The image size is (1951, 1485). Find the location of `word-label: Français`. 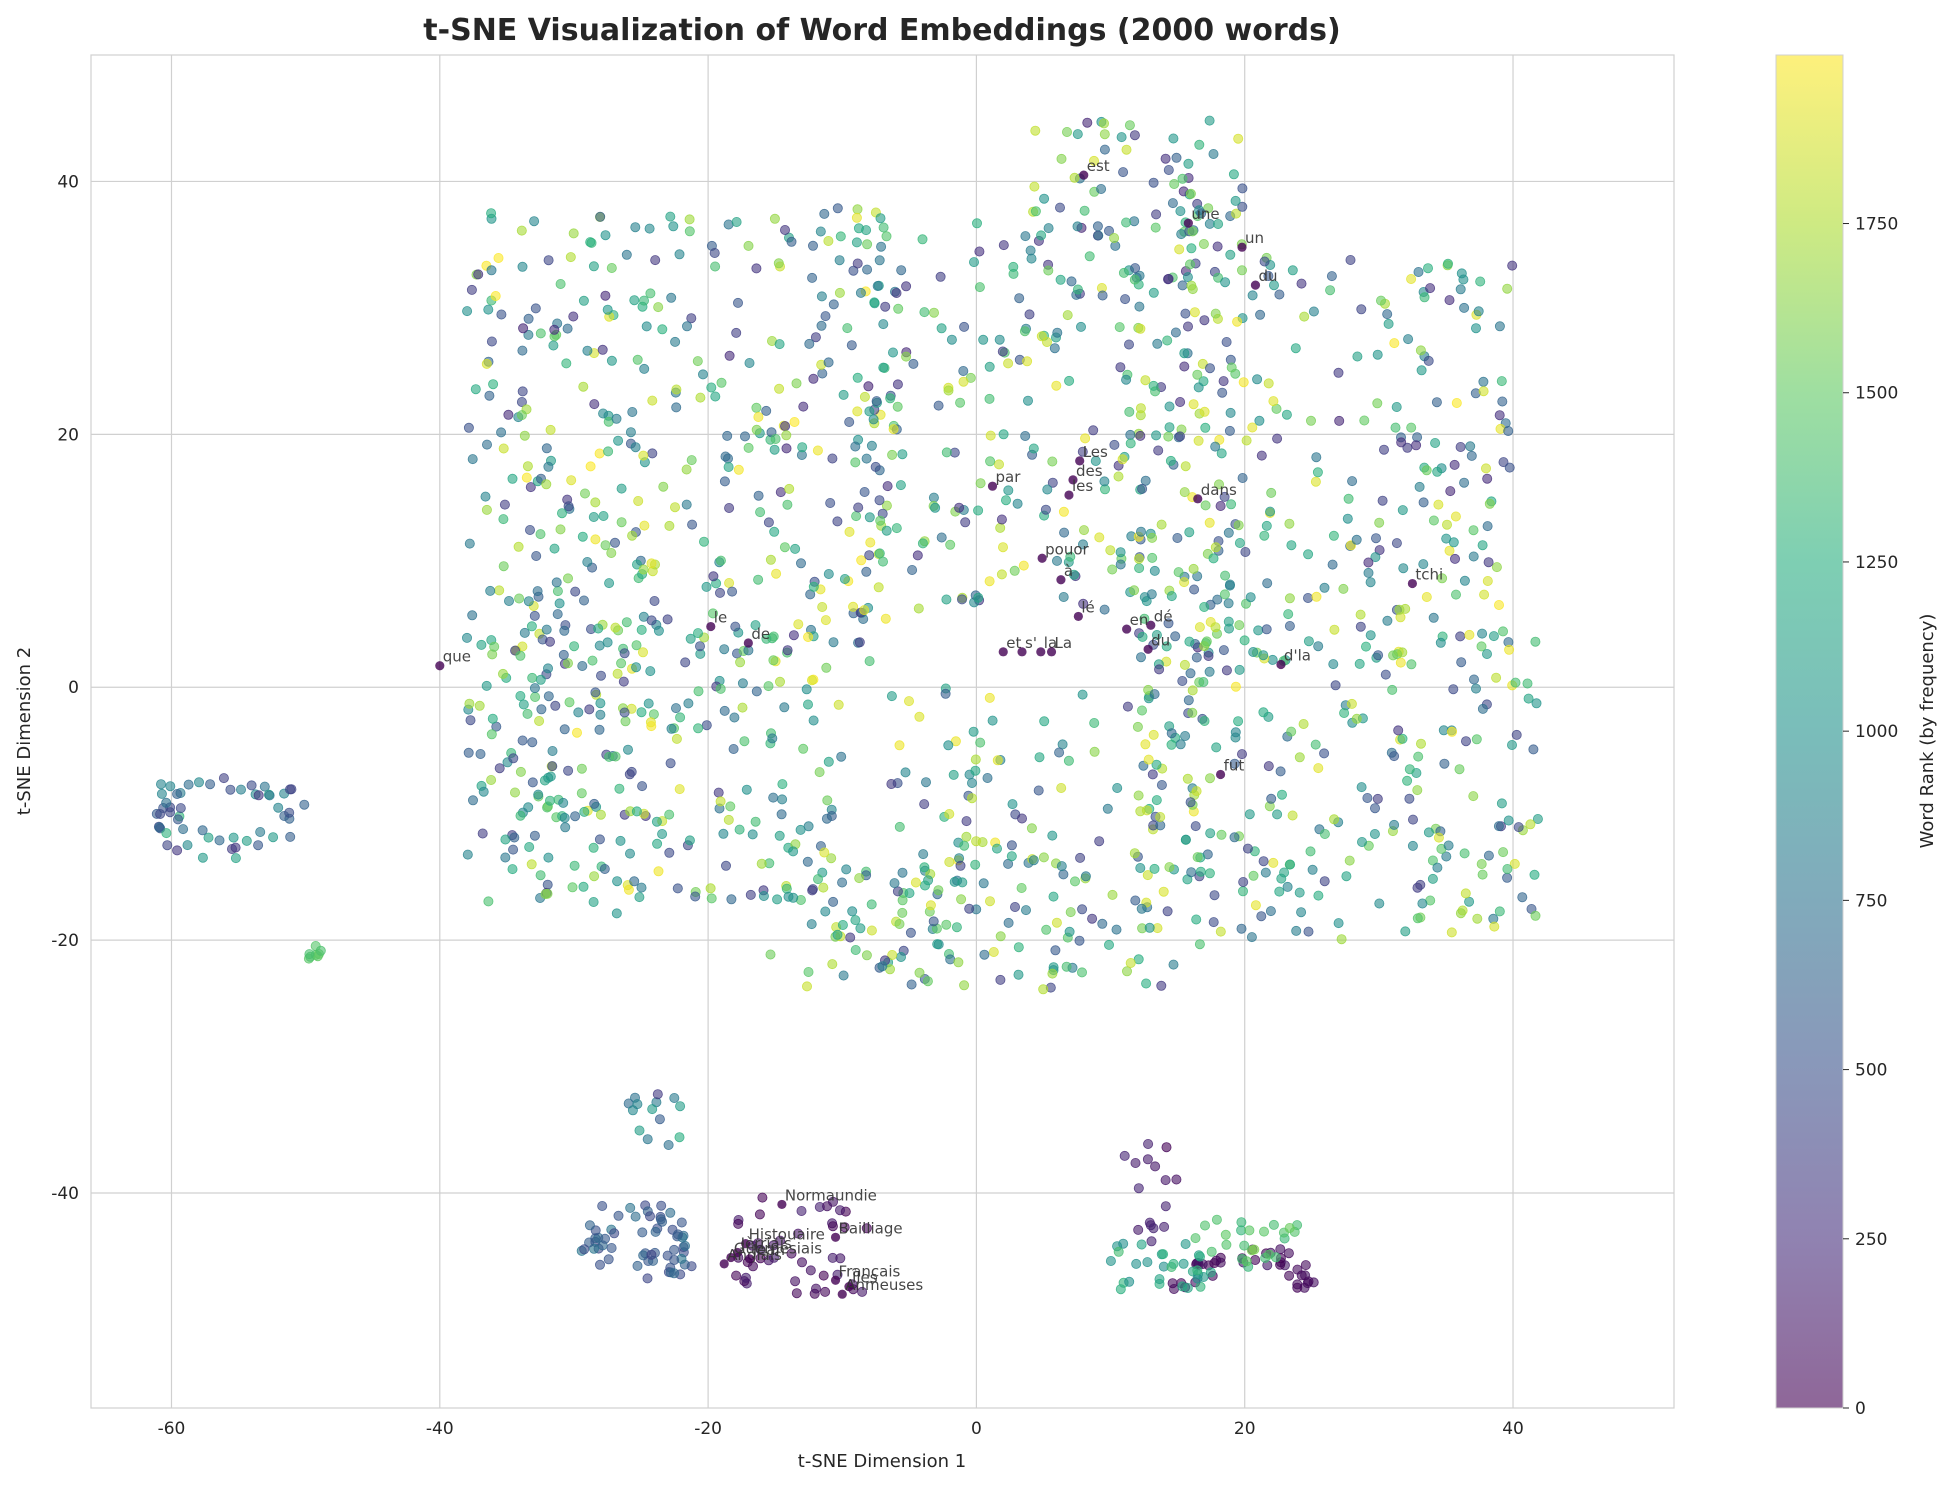

word-label: Français is located at coordinates (870, 1271).